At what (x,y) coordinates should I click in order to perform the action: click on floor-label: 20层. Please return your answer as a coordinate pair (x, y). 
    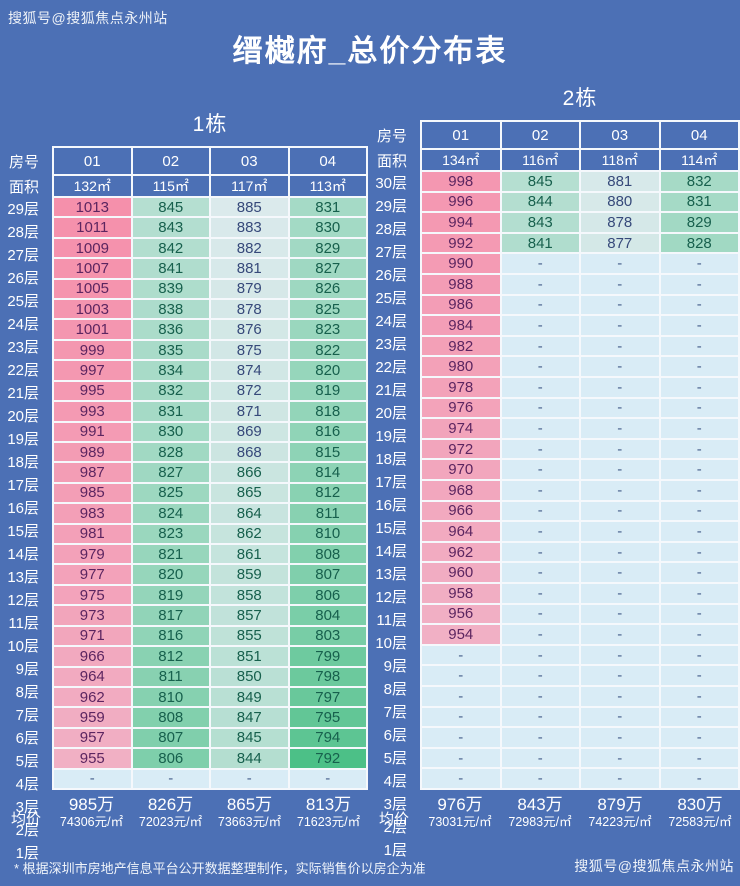
    Looking at the image, I should click on (23, 416).